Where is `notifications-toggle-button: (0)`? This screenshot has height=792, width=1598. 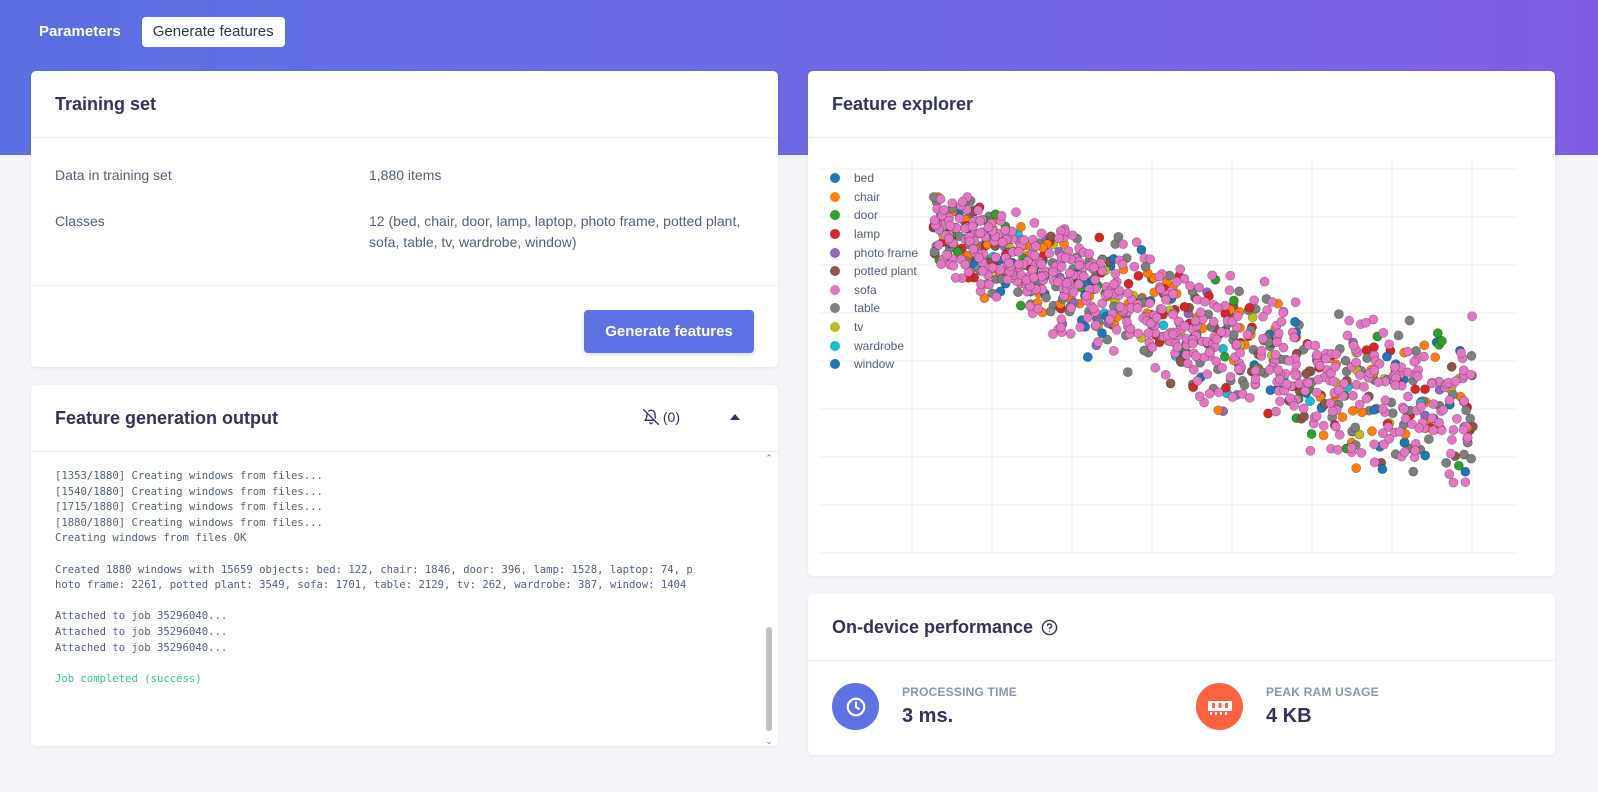
notifications-toggle-button: (0) is located at coordinates (661, 417).